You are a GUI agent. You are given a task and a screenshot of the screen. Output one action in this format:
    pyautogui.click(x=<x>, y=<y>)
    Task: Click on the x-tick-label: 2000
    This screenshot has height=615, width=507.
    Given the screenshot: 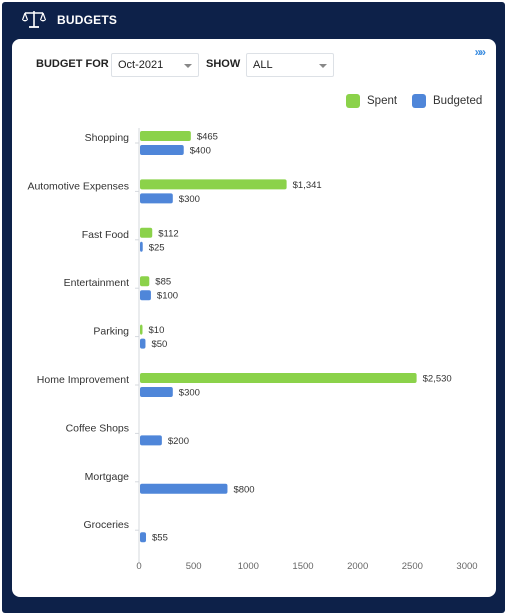 What is the action you would take?
    pyautogui.click(x=357, y=566)
    